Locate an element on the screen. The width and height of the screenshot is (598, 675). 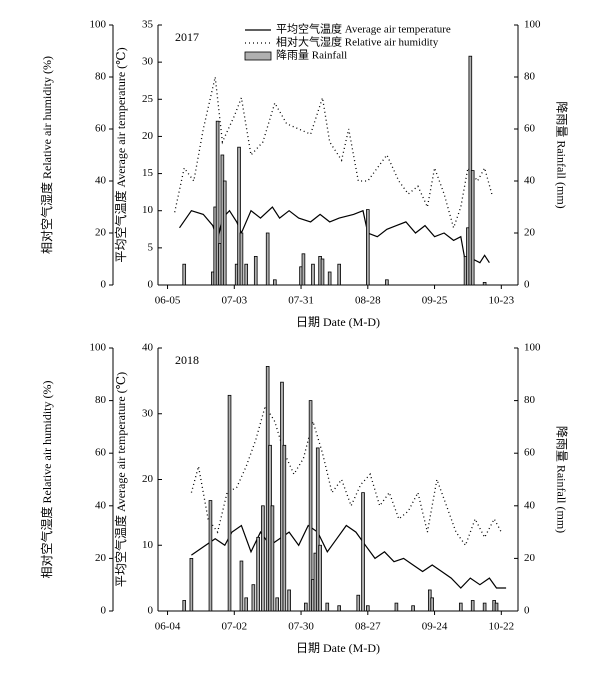
legend-label: 平均空气温度 Average air temperature is located at coordinates (363, 29).